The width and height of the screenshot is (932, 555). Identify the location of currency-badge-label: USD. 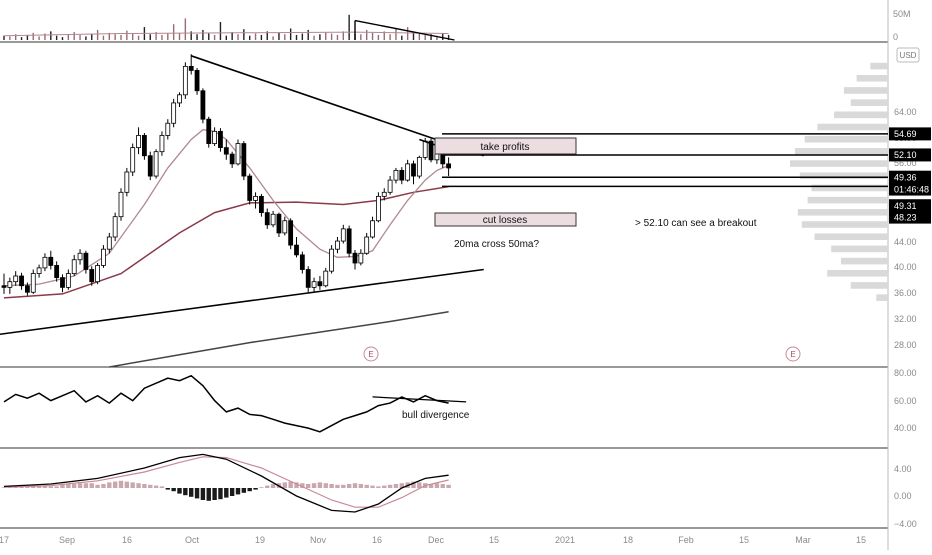
(908, 55).